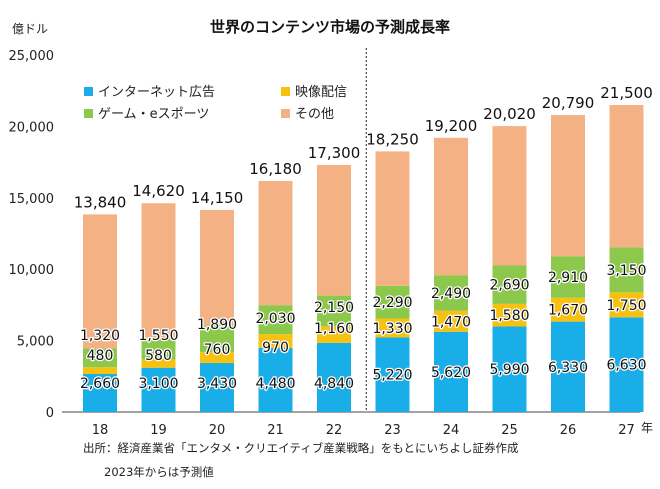 The height and width of the screenshot is (489, 660). I want to click on segment-label-2: 1,580, so click(509, 316).